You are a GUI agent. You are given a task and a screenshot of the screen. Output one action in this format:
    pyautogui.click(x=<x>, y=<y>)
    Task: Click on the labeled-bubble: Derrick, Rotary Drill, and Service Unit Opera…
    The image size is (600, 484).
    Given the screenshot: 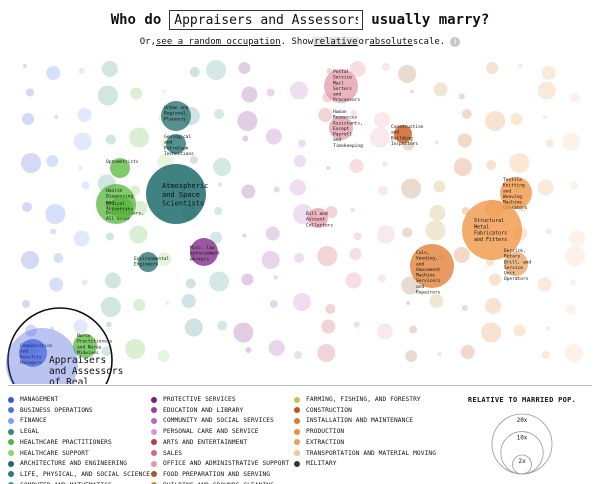 What is the action you would take?
    pyautogui.click(x=517, y=265)
    